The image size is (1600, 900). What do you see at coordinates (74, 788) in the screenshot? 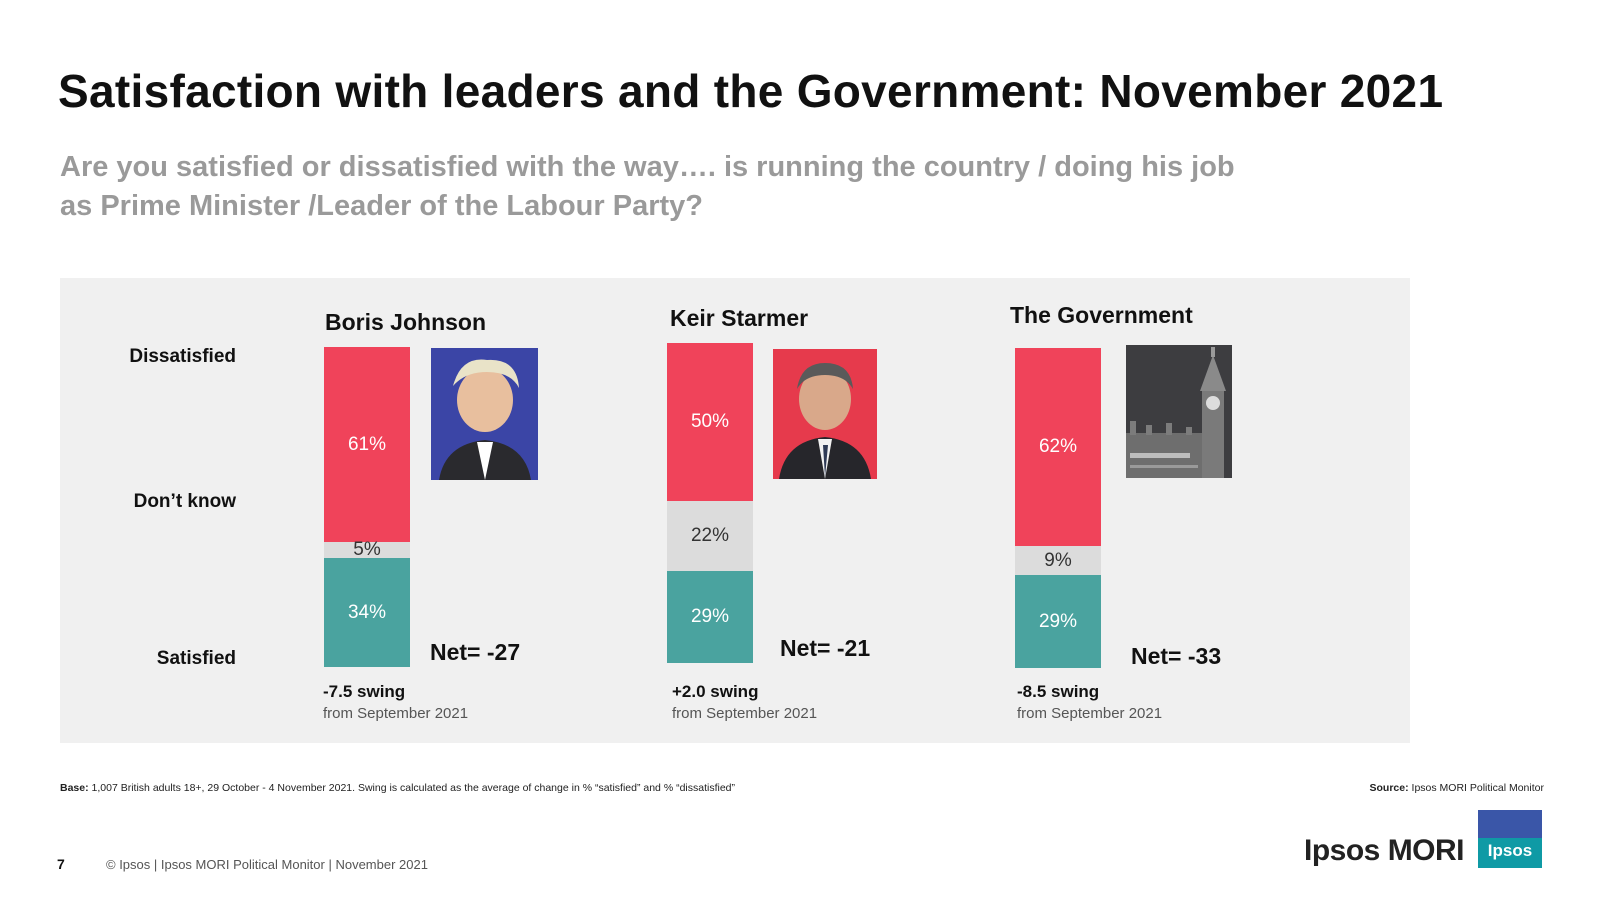
I see `base-label: Base:` at bounding box center [74, 788].